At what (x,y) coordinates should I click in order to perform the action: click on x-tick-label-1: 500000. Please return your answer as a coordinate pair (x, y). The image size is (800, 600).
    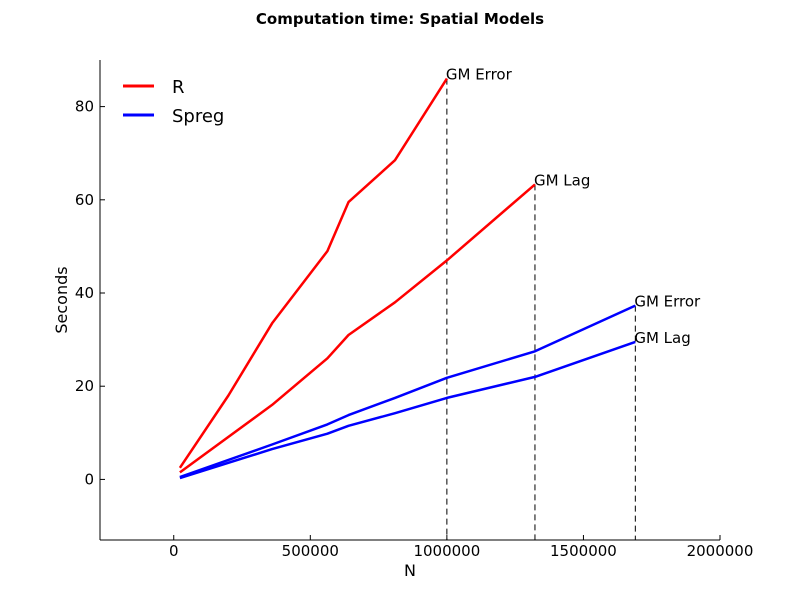
    Looking at the image, I should click on (310, 551).